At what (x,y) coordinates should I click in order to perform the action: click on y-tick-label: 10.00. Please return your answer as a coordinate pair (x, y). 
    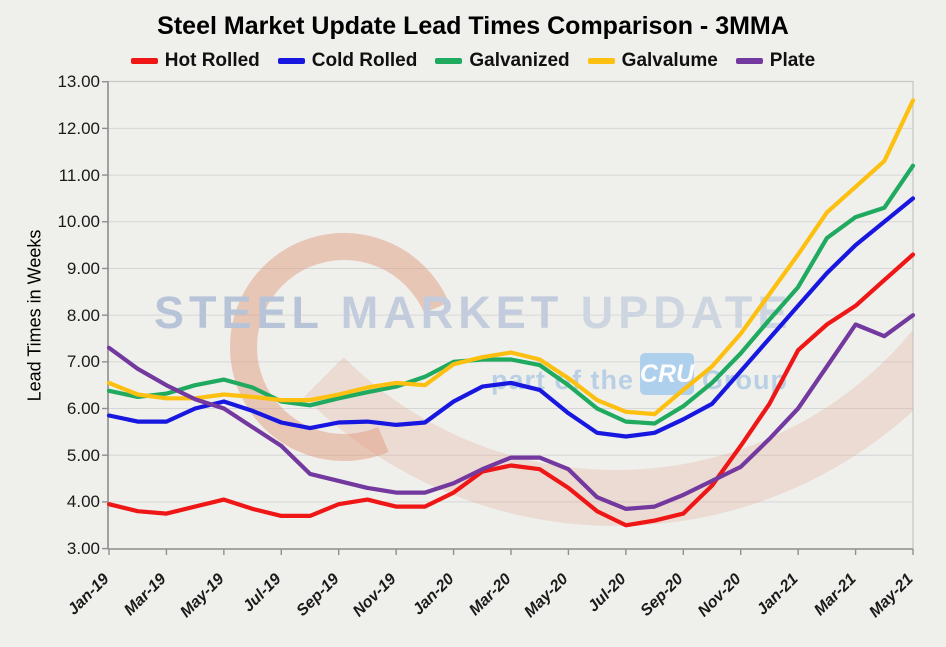
    Looking at the image, I should click on (78, 222).